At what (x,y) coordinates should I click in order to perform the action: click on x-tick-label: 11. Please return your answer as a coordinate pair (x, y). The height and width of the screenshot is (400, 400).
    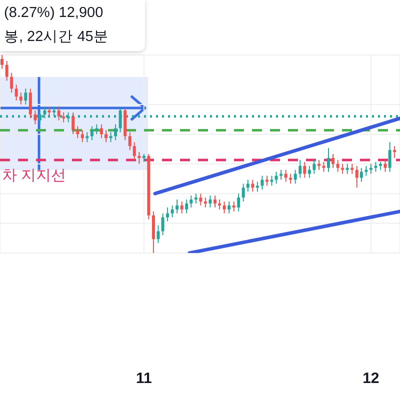
    Looking at the image, I should click on (144, 378).